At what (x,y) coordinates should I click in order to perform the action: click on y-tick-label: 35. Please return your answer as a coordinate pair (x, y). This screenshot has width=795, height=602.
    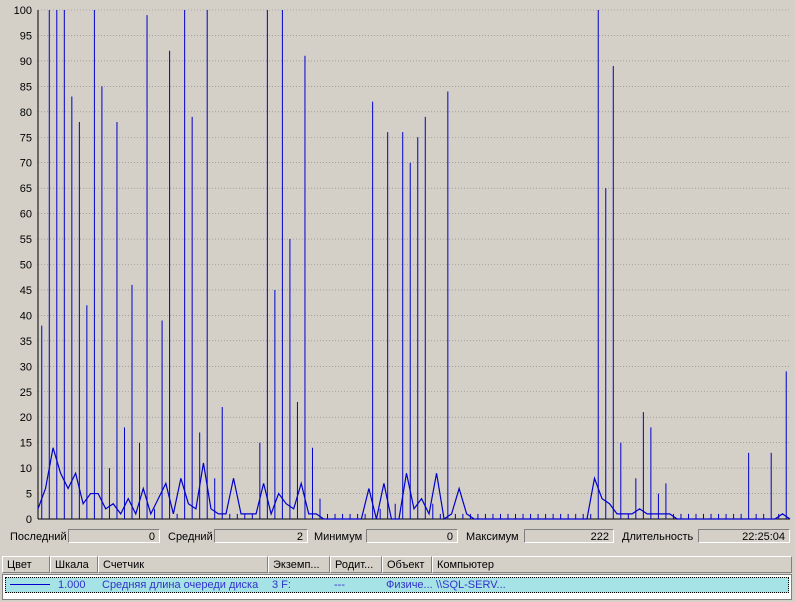
    Looking at the image, I should click on (26, 342).